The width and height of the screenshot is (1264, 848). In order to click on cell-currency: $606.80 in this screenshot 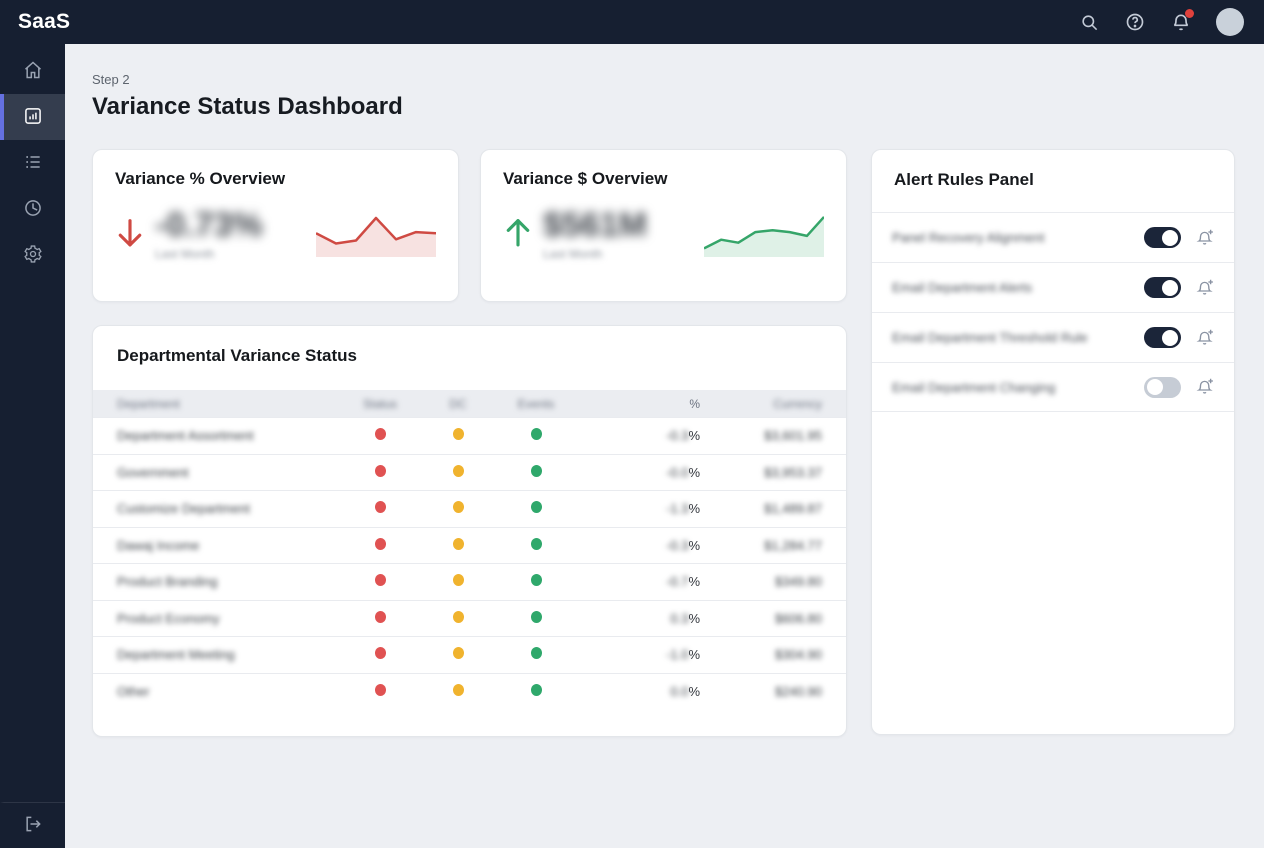, I will do `click(798, 618)`.